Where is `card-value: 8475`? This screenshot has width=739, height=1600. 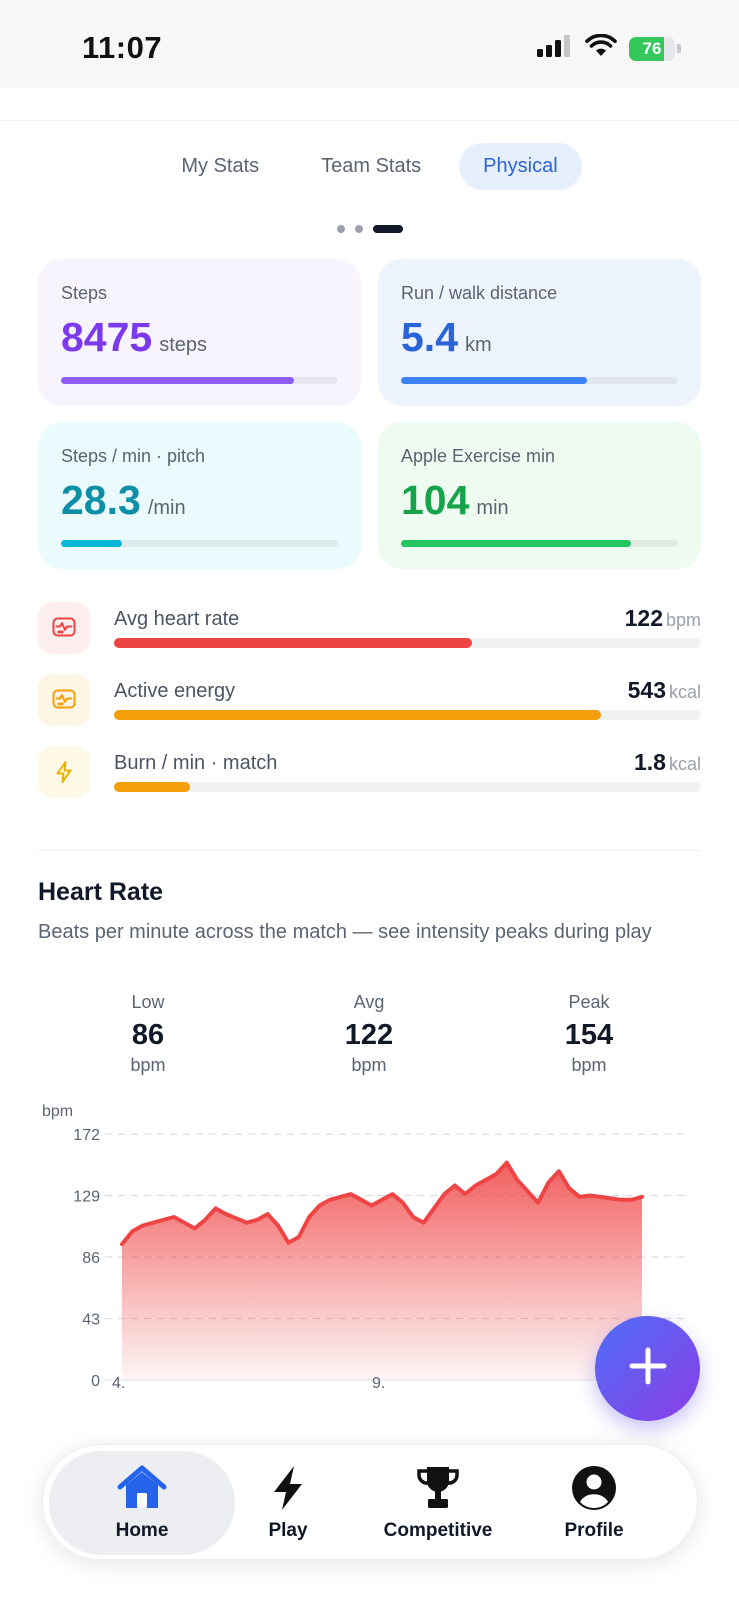 card-value: 8475 is located at coordinates (107, 337).